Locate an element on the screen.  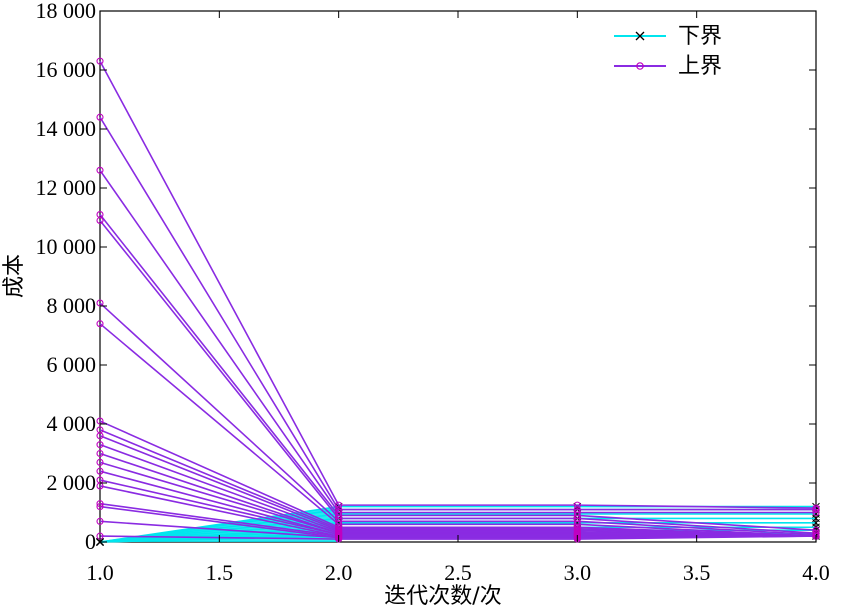
y-tick-label: 18 000 is located at coordinates (66, 11).